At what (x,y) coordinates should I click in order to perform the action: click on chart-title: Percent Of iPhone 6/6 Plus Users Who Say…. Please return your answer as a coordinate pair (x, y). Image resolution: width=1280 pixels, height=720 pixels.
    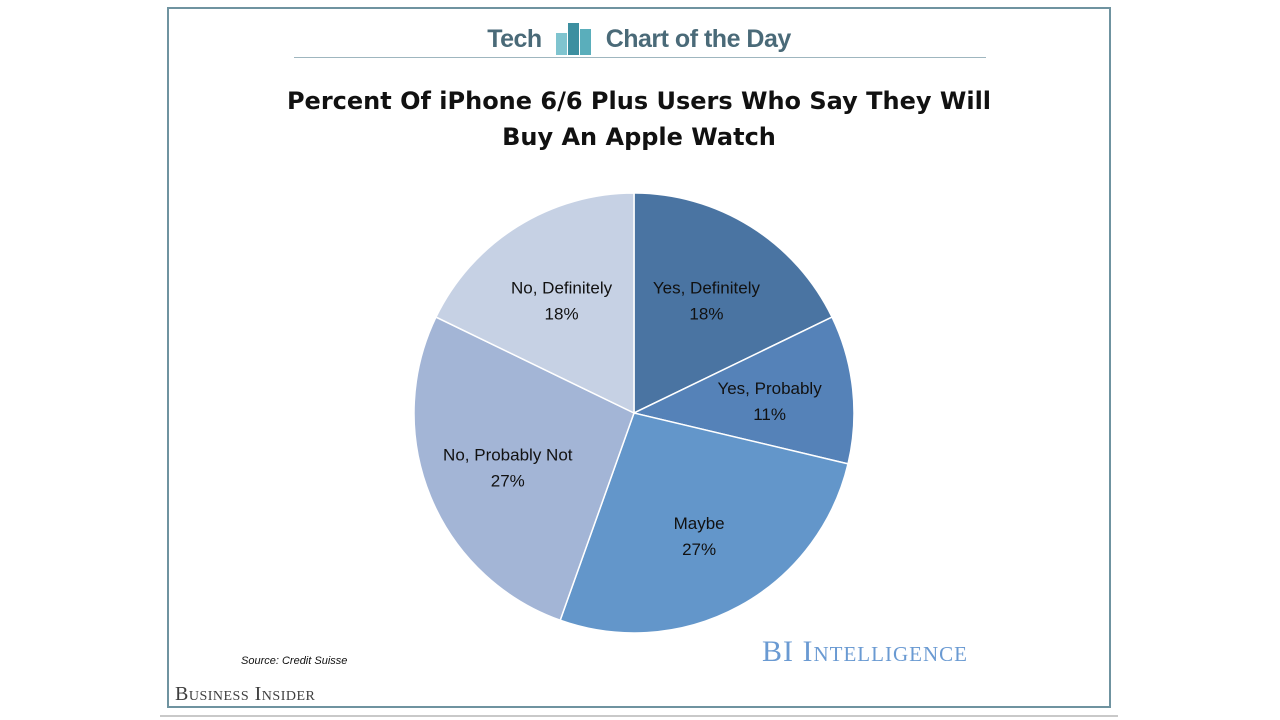
    Looking at the image, I should click on (639, 119).